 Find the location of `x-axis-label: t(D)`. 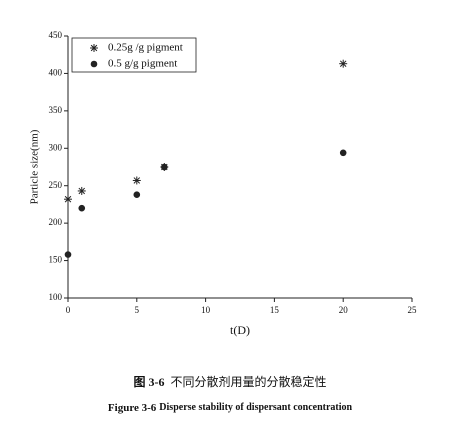

x-axis-label: t(D) is located at coordinates (240, 330).